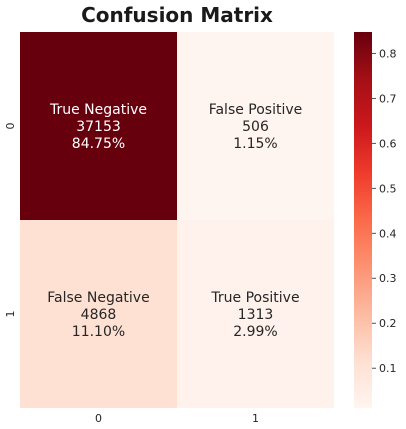  I want to click on cell-percent-1-0: 11.10%, so click(98, 332).